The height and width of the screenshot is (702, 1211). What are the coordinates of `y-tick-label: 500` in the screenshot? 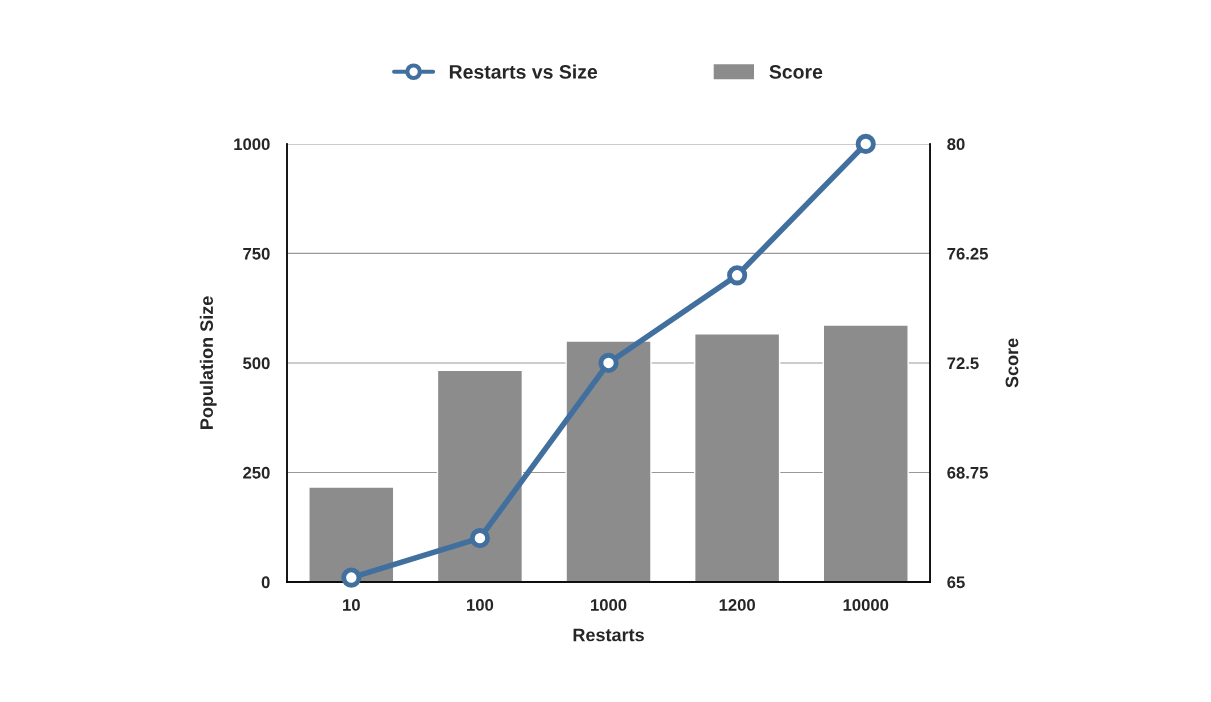 It's located at (256, 363).